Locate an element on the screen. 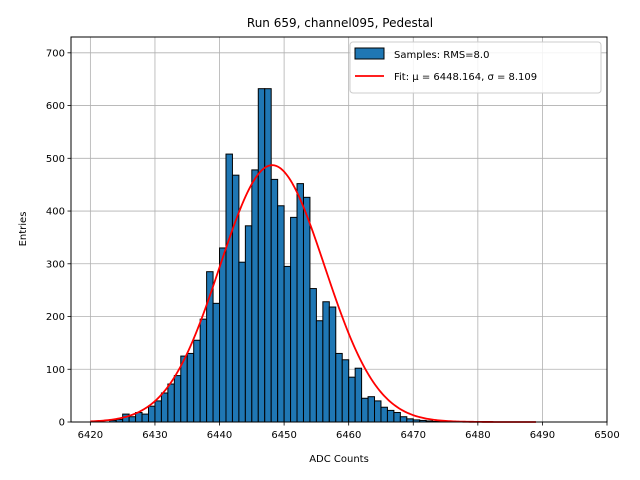 Image resolution: width=640 pixels, height=480 pixels. y-tick-label: 0 is located at coordinates (62, 423).